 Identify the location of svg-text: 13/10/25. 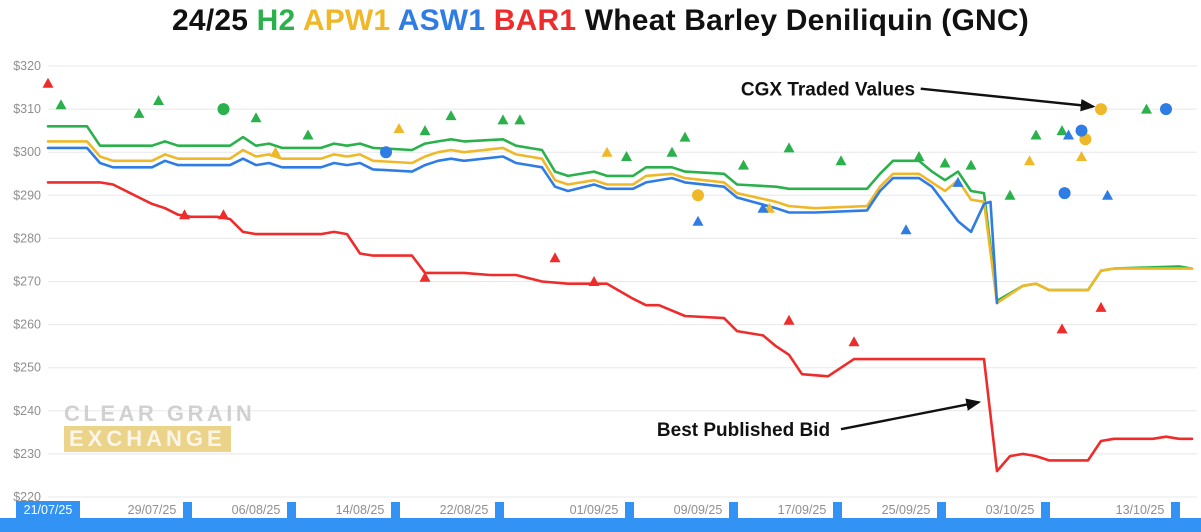
(1140, 510).